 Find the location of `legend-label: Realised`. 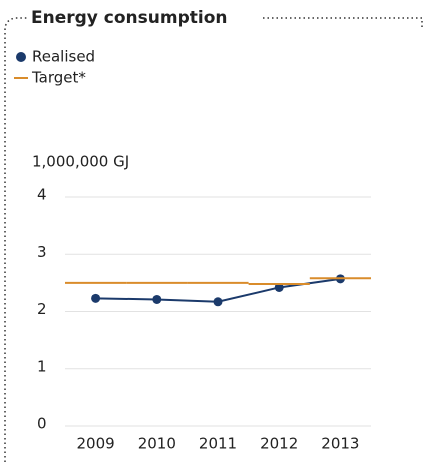

legend-label: Realised is located at coordinates (63, 57).